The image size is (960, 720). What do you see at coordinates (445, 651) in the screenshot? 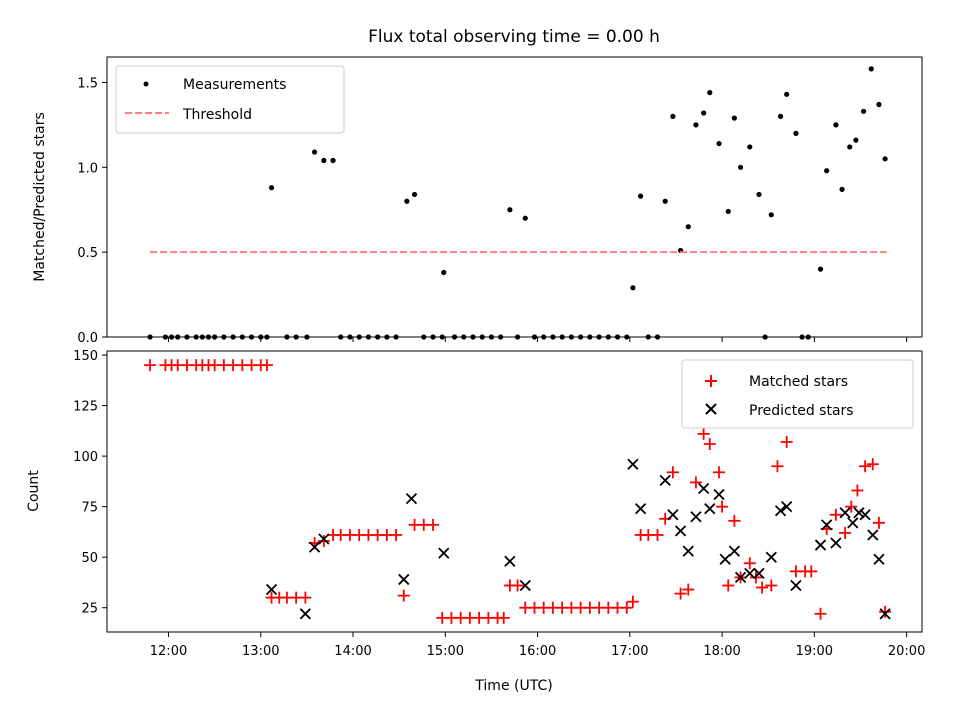
I see `x-tick-label: 15:00` at bounding box center [445, 651].